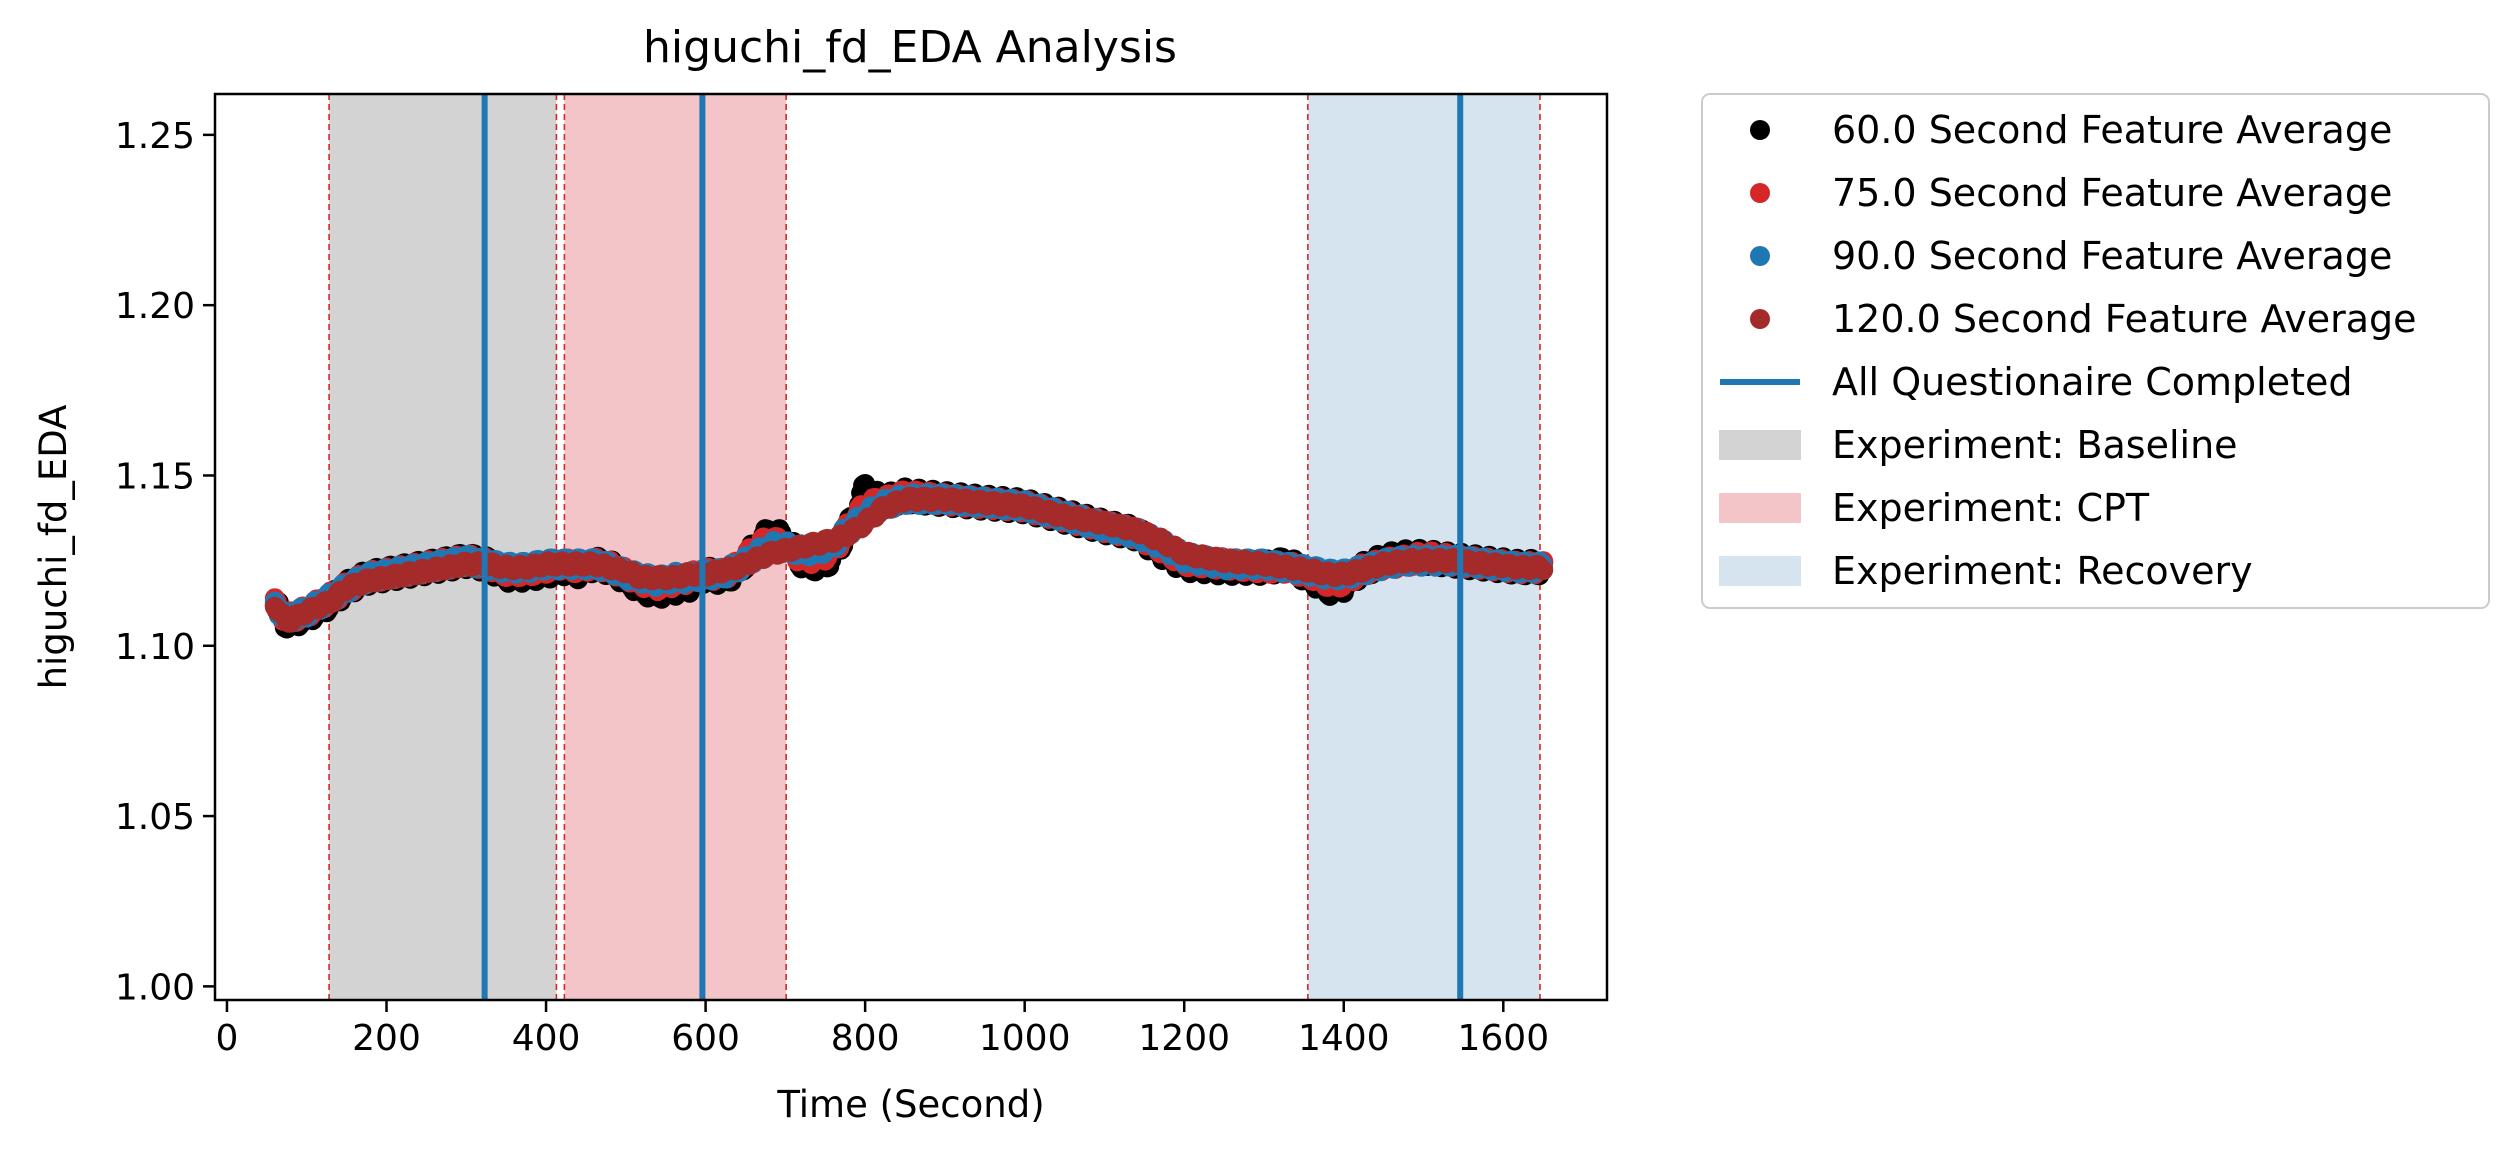  I want to click on legend-item-2: 90.0 Second Feature Average, so click(2071, 256).